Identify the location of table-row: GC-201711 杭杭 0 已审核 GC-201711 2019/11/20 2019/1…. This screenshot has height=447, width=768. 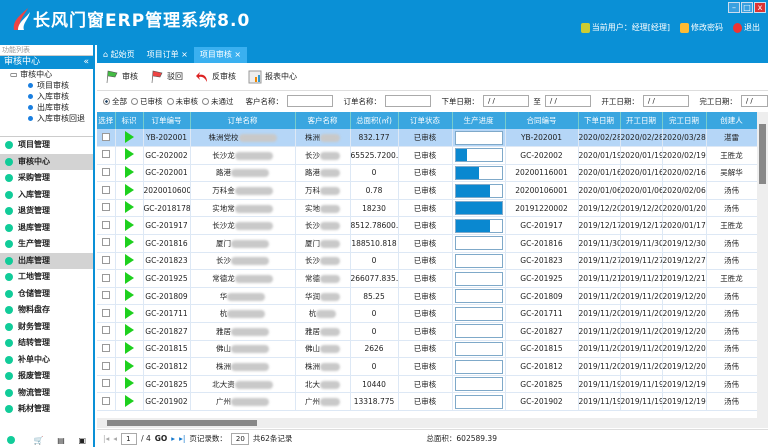
(427, 314).